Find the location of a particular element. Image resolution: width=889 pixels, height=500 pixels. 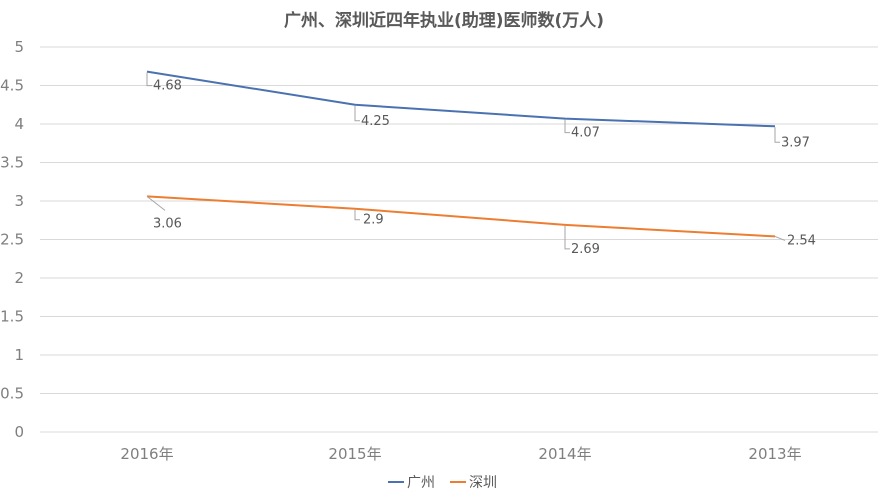

data-label: 3.97 is located at coordinates (795, 142).